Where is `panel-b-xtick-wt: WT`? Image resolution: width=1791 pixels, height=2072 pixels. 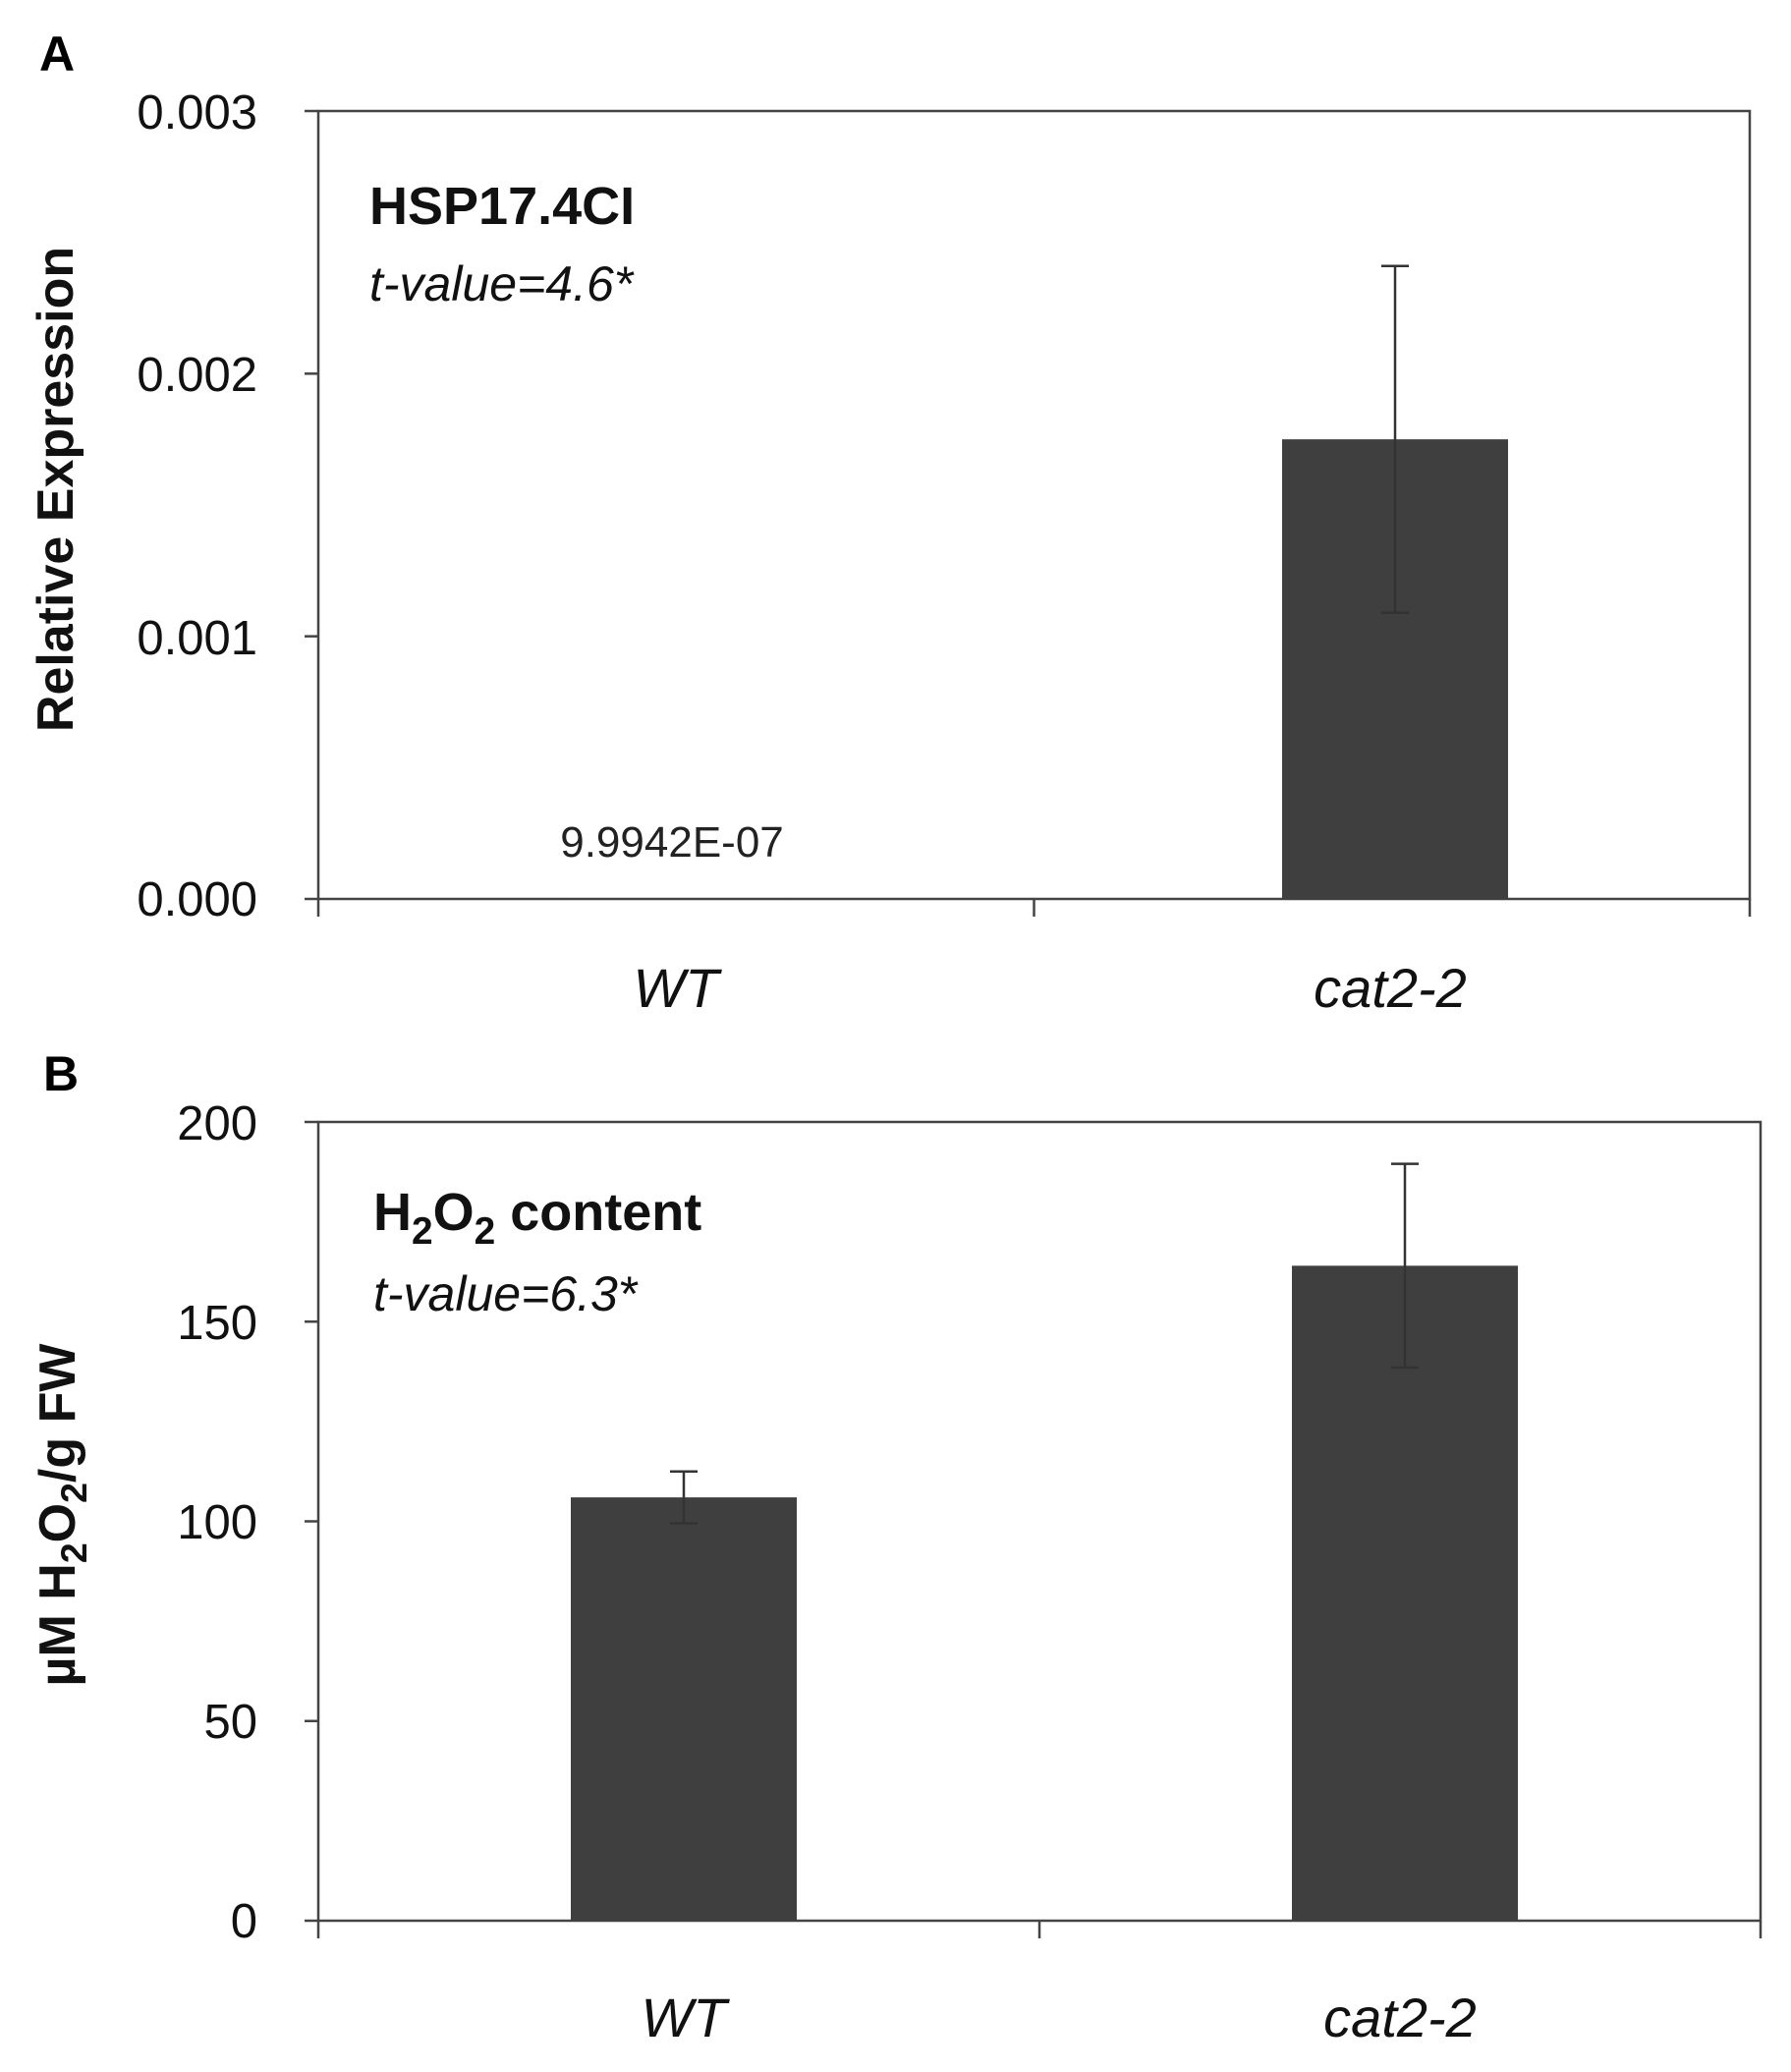
panel-b-xtick-wt: WT is located at coordinates (685, 2017).